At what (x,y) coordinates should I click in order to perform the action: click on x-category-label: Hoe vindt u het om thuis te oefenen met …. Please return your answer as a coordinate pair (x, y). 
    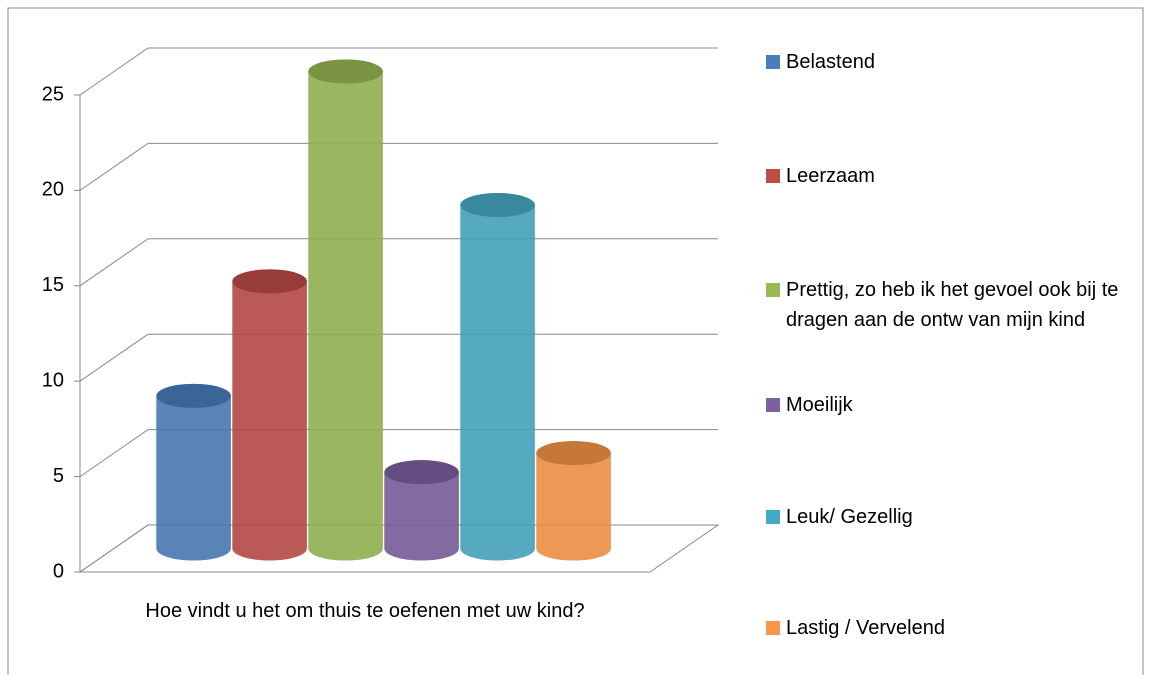
    Looking at the image, I should click on (365, 611).